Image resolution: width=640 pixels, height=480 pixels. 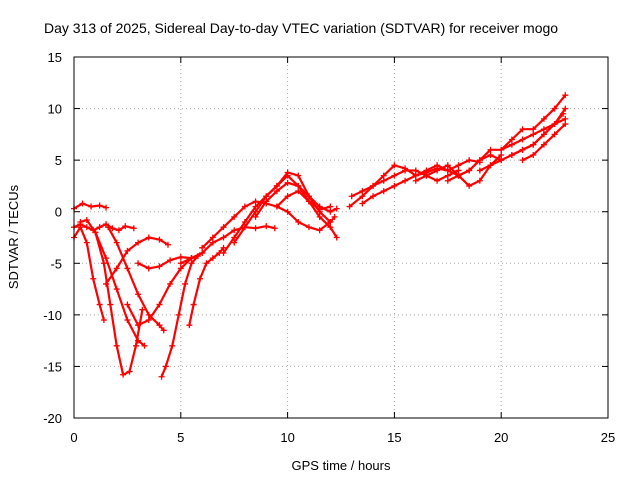 I want to click on x-tick-label: 20, so click(x=501, y=437).